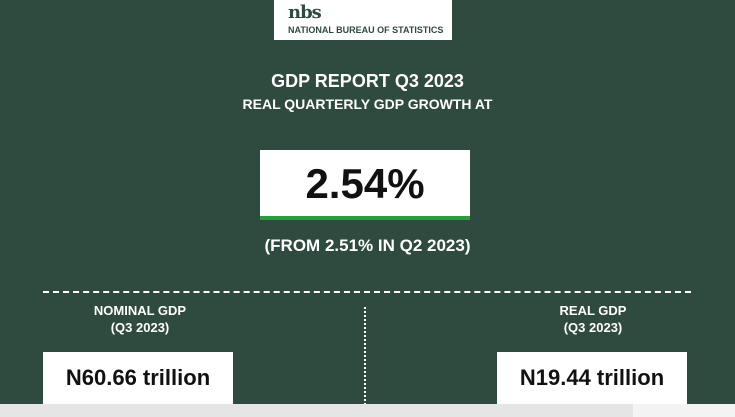  Describe the element at coordinates (367, 410) in the screenshot. I see `bottom-strip` at that location.